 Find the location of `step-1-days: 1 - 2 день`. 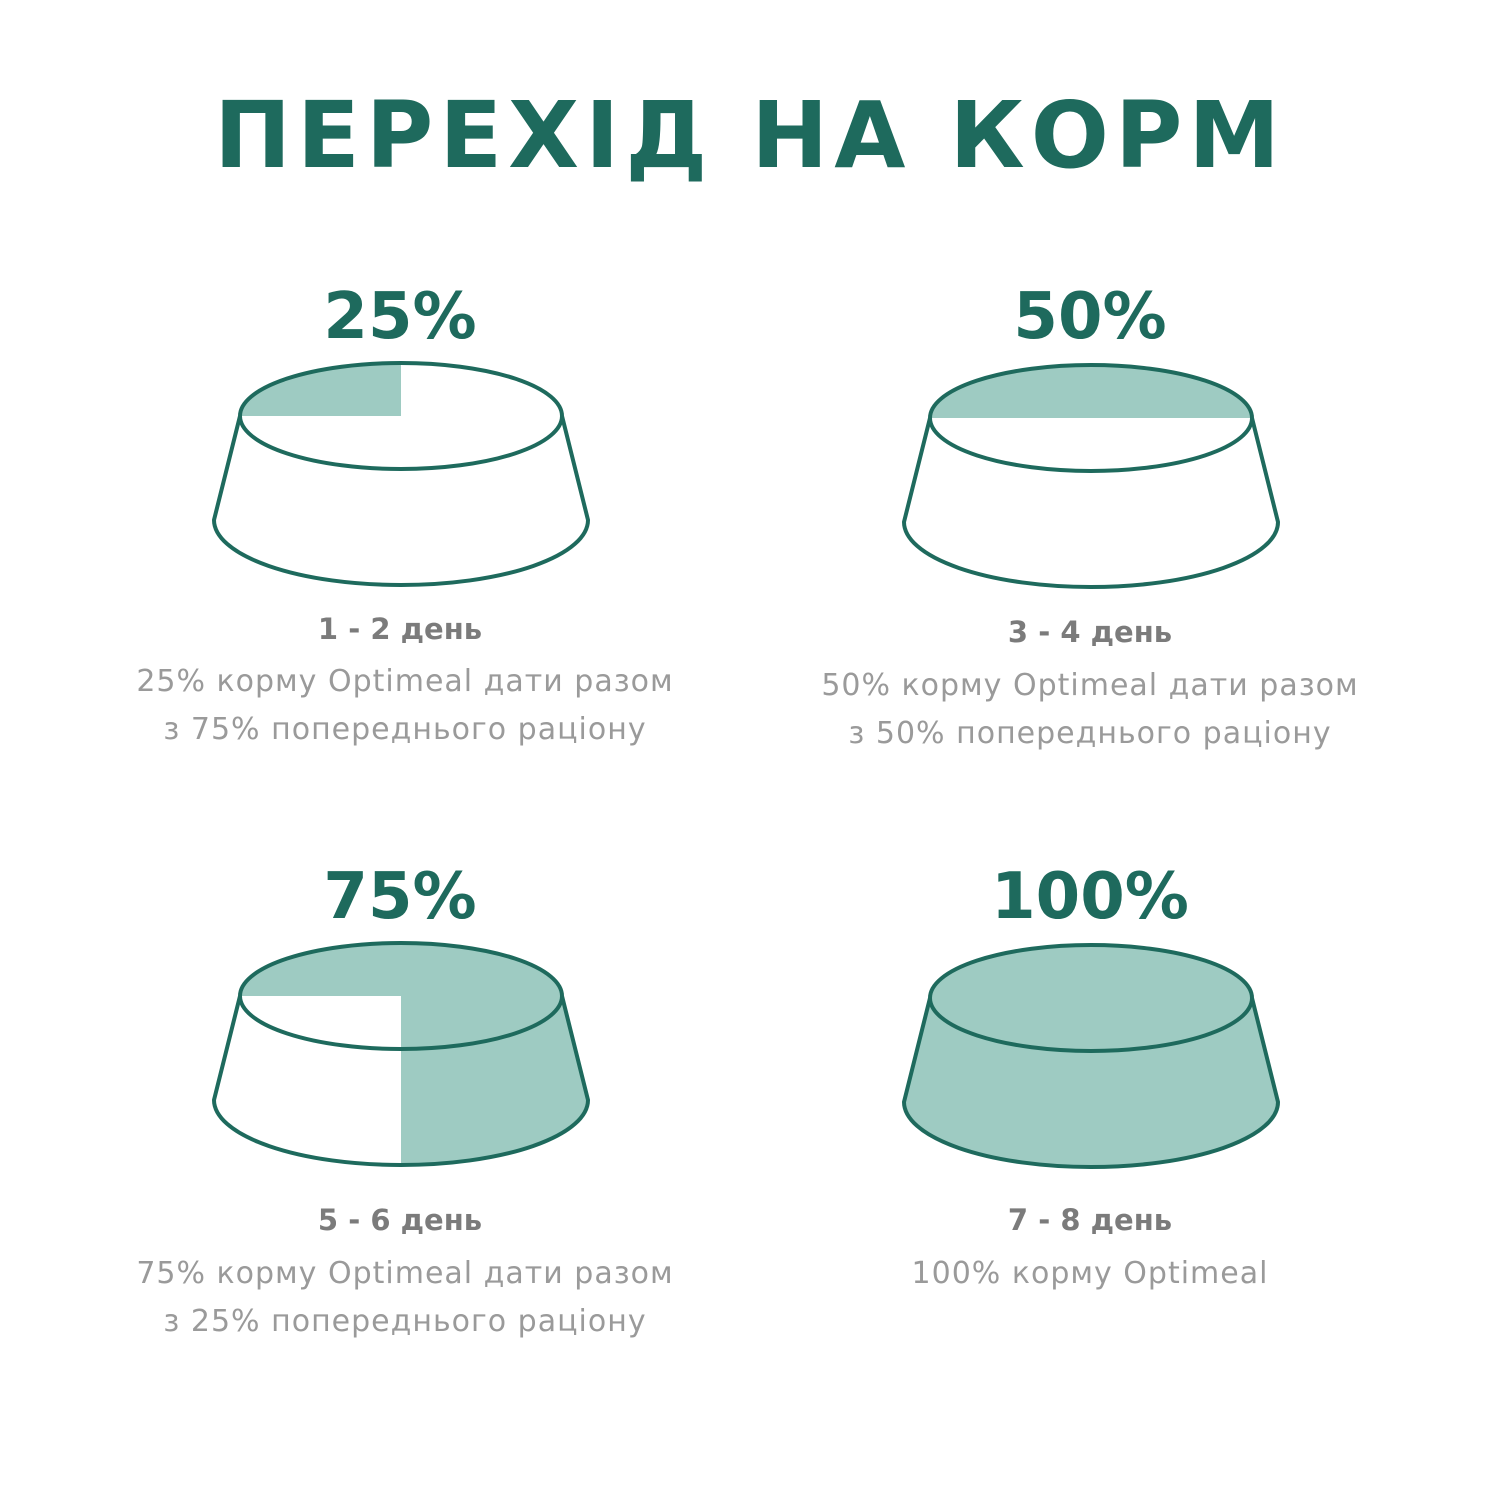

step-1-days: 1 - 2 день is located at coordinates (400, 629).